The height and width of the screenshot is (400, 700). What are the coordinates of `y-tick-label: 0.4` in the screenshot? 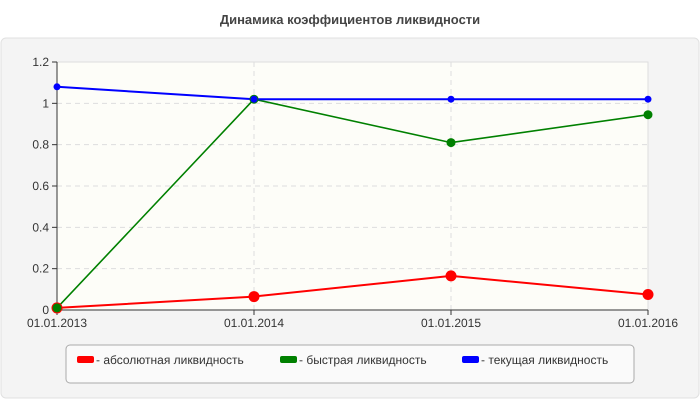 It's located at (41, 227).